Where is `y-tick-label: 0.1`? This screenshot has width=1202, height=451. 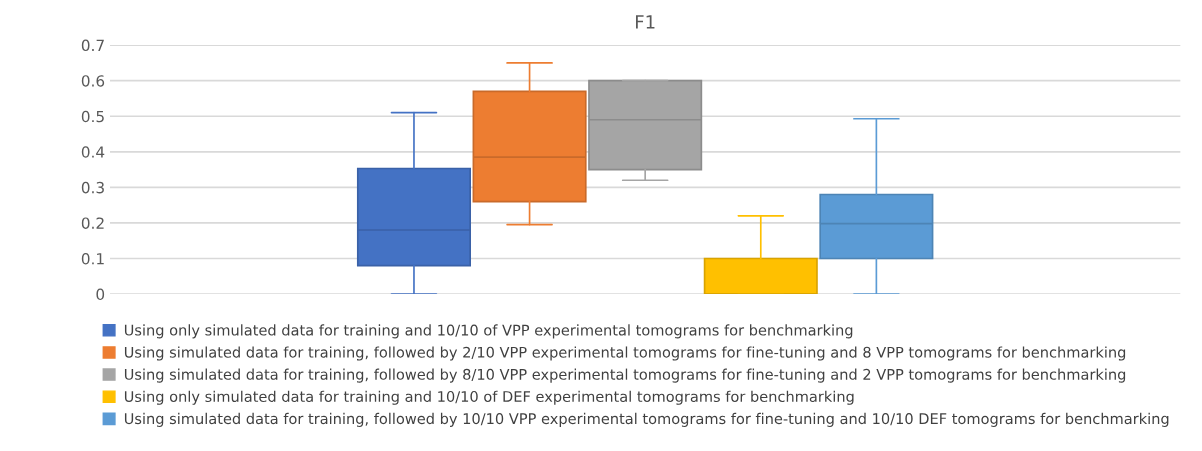
y-tick-label: 0.1 is located at coordinates (92, 258).